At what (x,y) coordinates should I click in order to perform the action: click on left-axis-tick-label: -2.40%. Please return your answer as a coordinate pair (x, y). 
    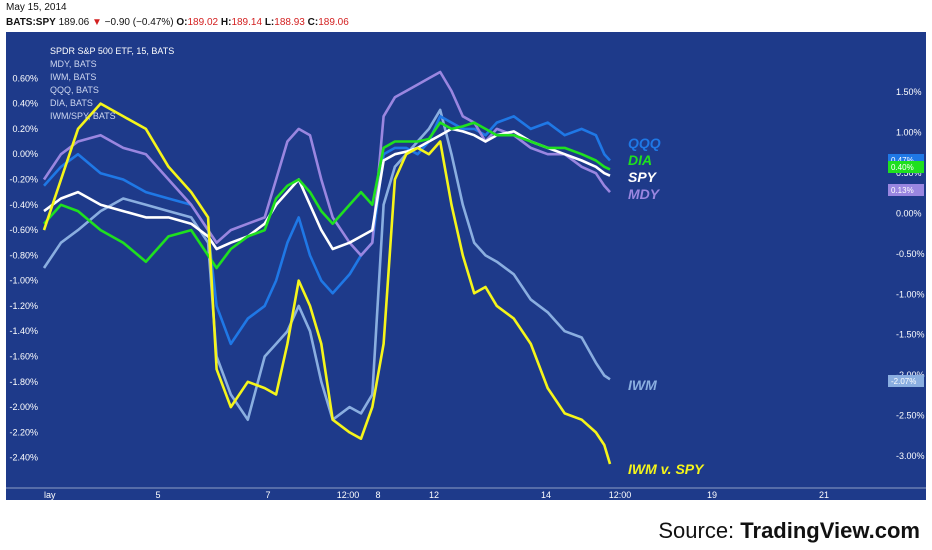
    Looking at the image, I should click on (23, 458).